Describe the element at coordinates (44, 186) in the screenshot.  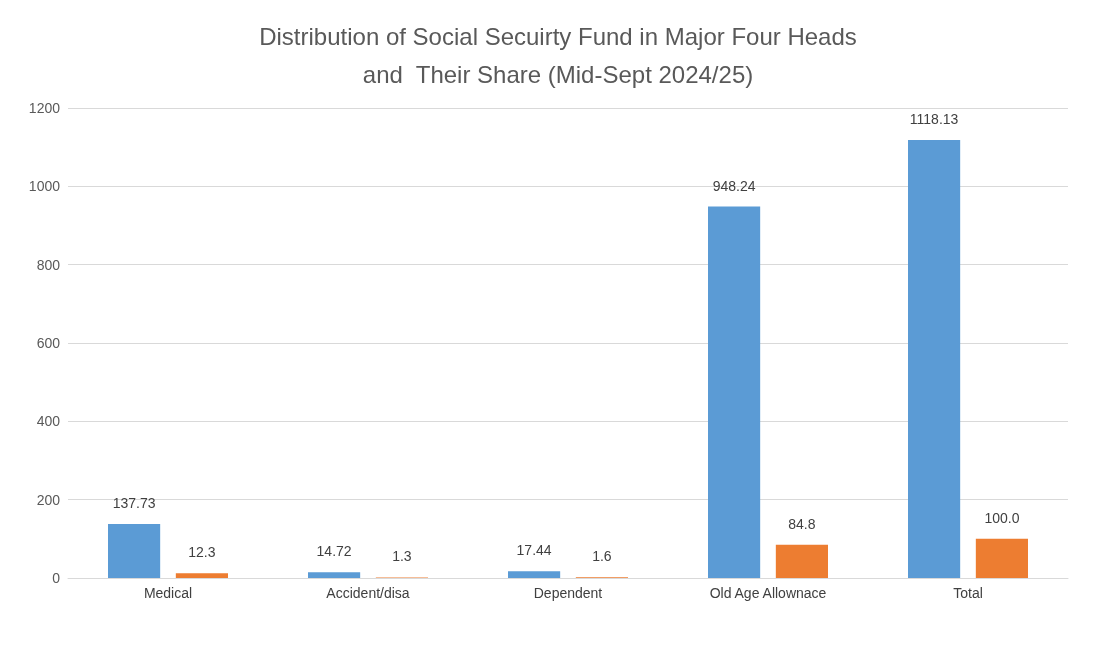
I see `y-tick-label: 1000` at that location.